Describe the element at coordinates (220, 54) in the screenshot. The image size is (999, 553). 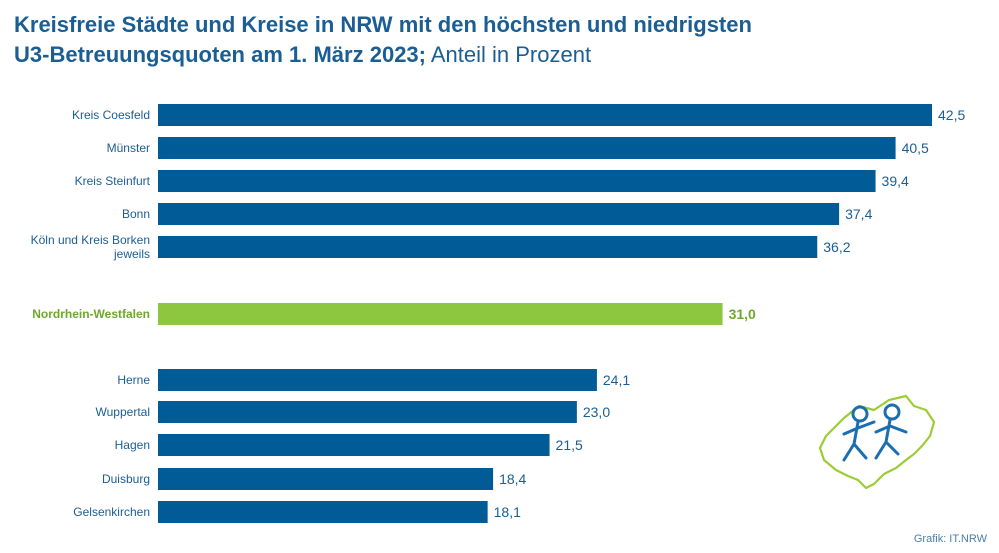
I see `title-line-2-bold: U3-Betreuungsquoten am 1. März 2023;` at that location.